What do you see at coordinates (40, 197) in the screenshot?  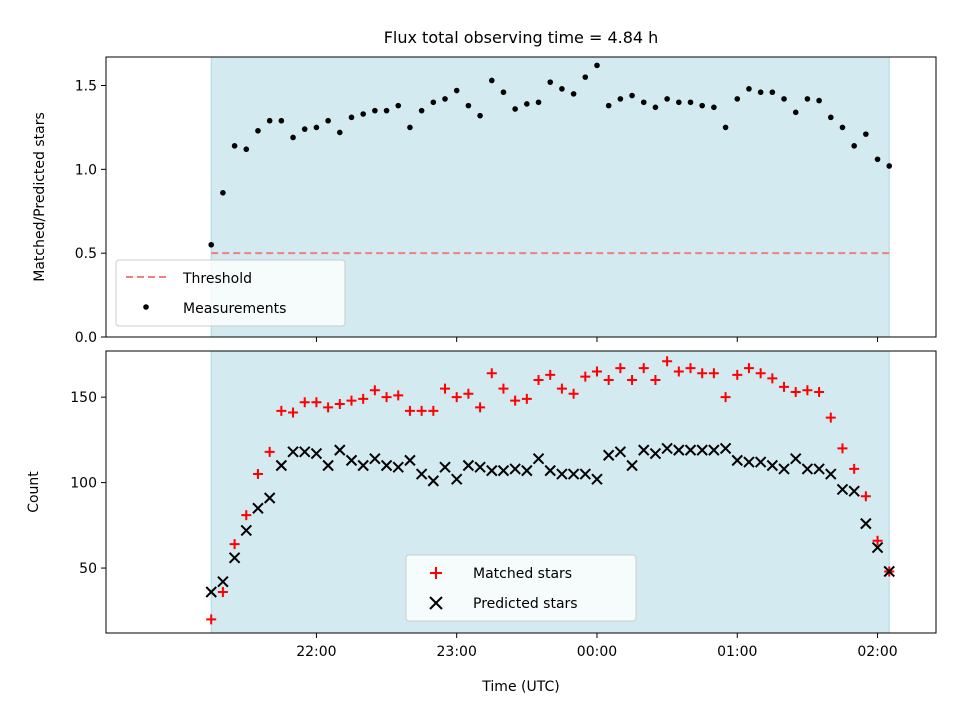 I see `top-y-axis-label: Matched/Predicted stars` at bounding box center [40, 197].